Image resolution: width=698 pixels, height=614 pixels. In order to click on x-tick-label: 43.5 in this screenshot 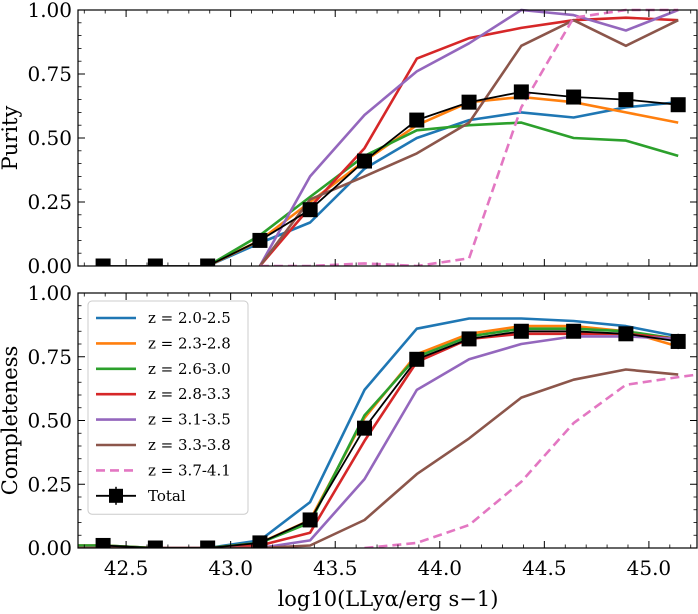, I will do `click(335, 568)`.